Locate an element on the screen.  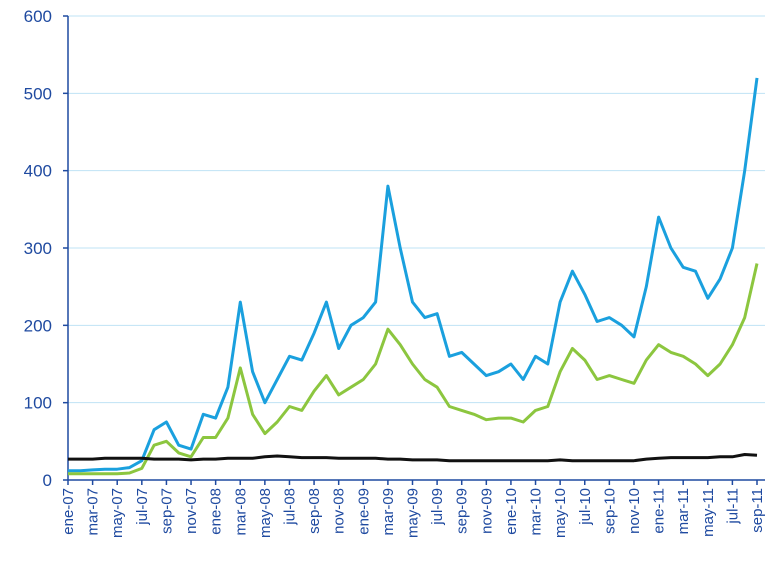
x-tick-label: ene-07 is located at coordinates (68, 511).